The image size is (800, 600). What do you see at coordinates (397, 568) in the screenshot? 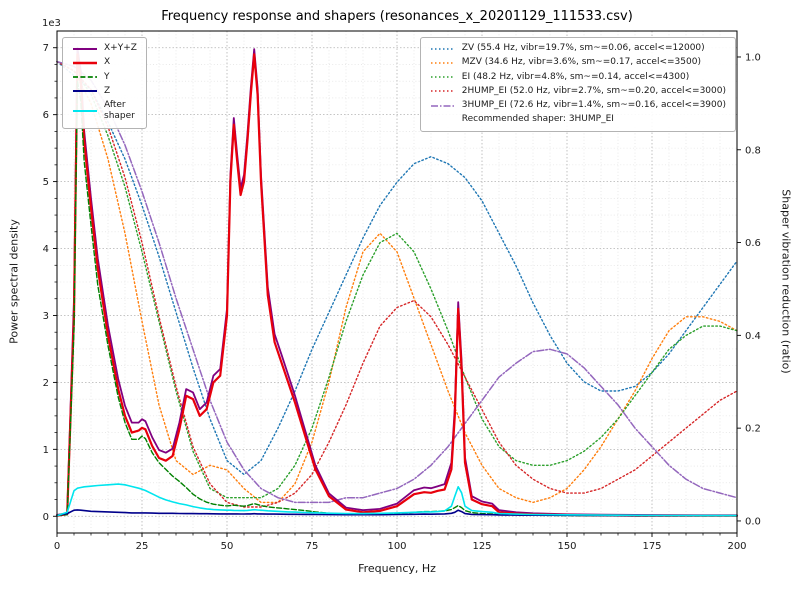
I see `x-axis-label: Frequency, Hz` at bounding box center [397, 568].